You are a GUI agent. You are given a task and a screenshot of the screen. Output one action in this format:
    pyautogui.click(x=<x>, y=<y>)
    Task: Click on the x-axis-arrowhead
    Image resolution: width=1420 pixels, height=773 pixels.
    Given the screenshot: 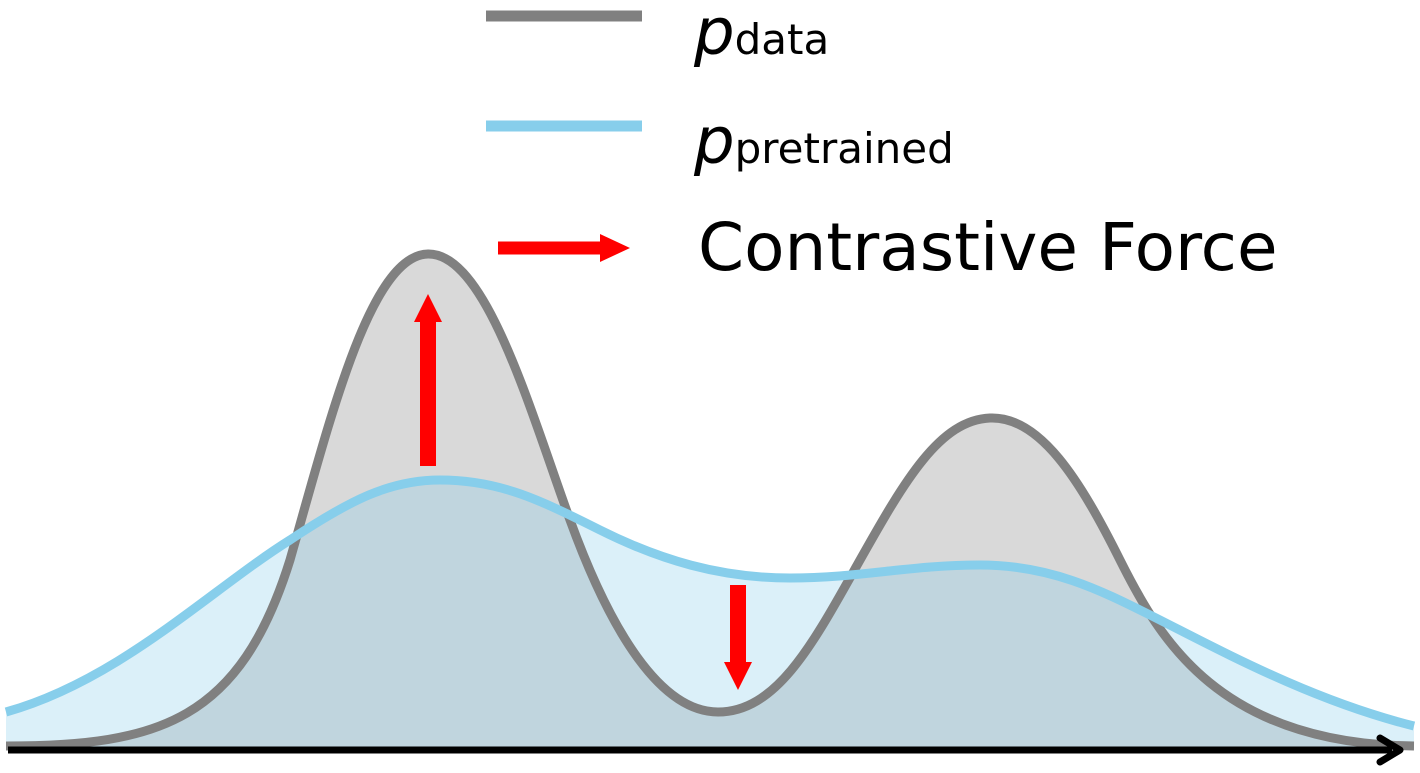 What is the action you would take?
    pyautogui.click(x=1390, y=750)
    